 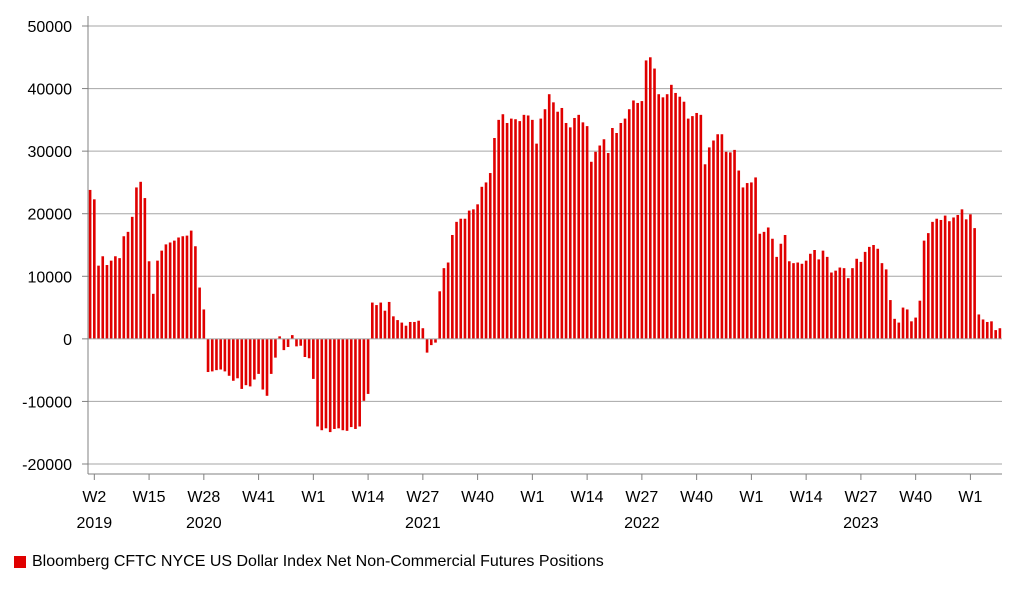 I want to click on x-tick-week-label: W27, so click(x=641, y=497).